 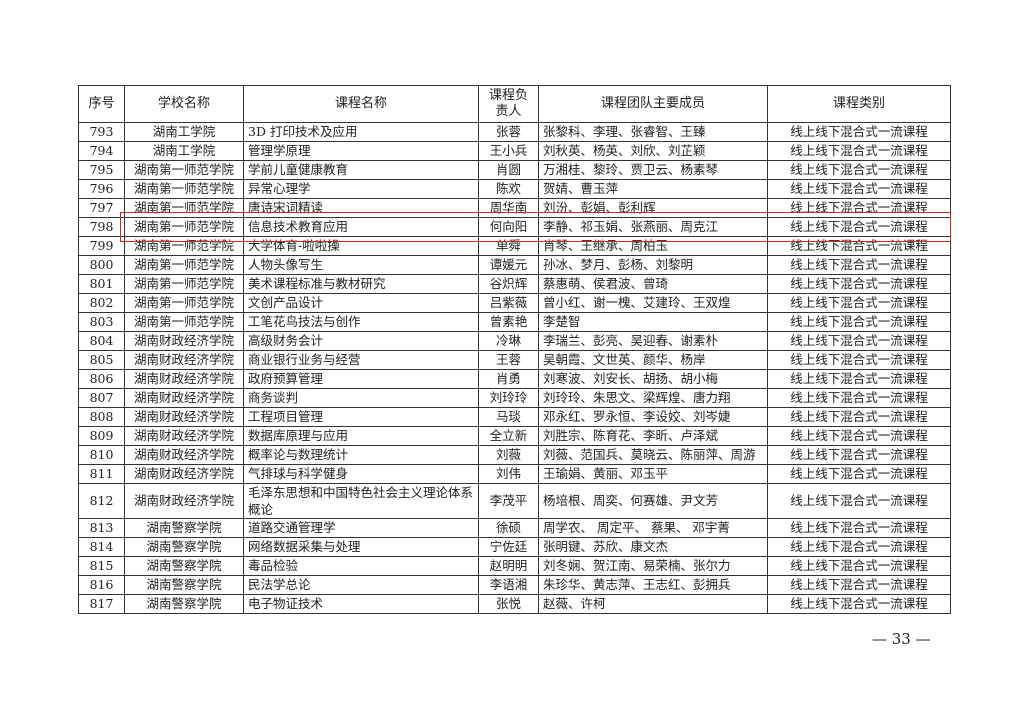 What do you see at coordinates (508, 547) in the screenshot?
I see `cell-leader: 宁佐廷` at bounding box center [508, 547].